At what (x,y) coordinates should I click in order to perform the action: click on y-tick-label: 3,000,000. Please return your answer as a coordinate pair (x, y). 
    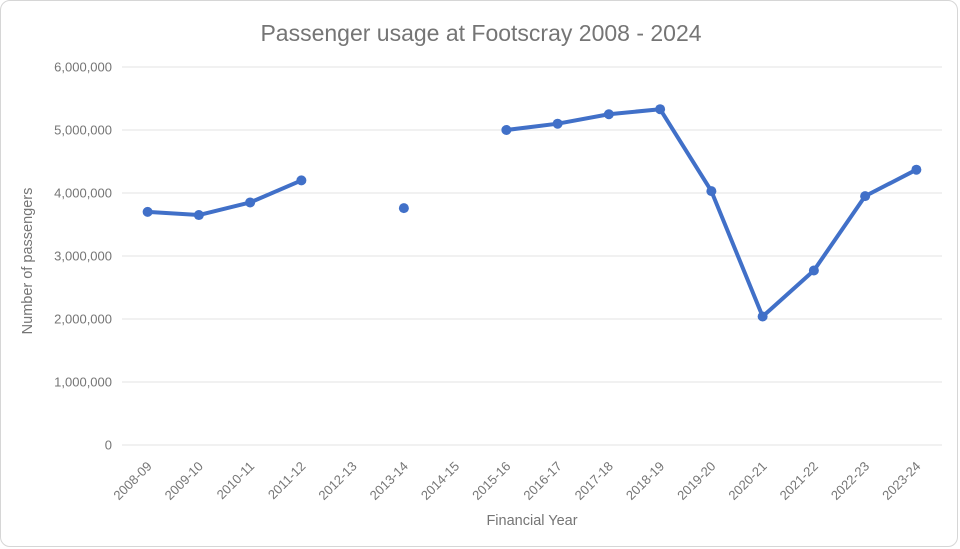
    Looking at the image, I should click on (83, 256).